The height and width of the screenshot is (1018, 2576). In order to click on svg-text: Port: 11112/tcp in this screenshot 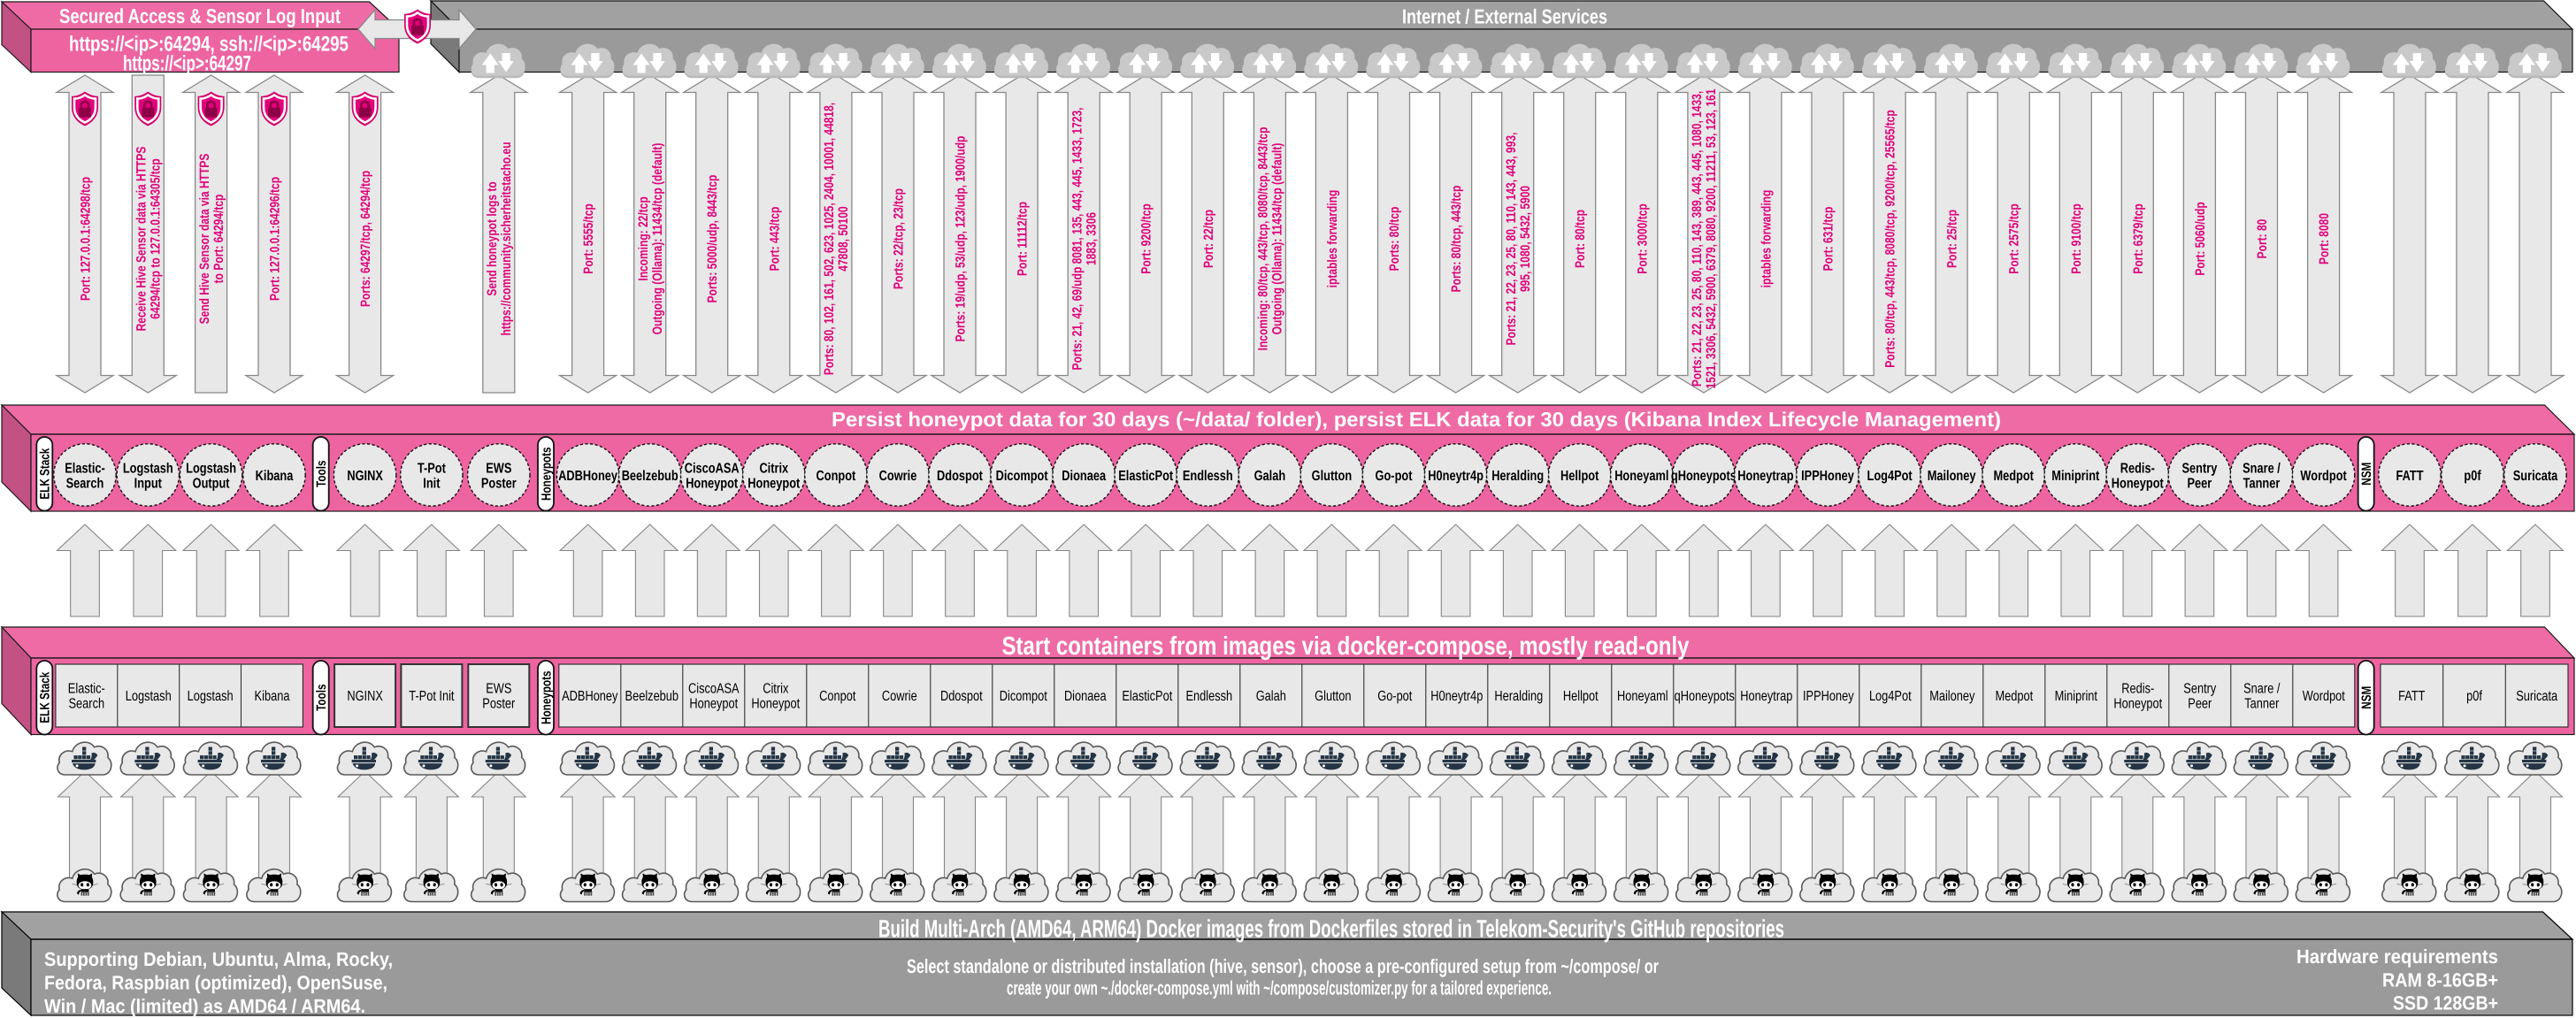, I will do `click(1023, 239)`.